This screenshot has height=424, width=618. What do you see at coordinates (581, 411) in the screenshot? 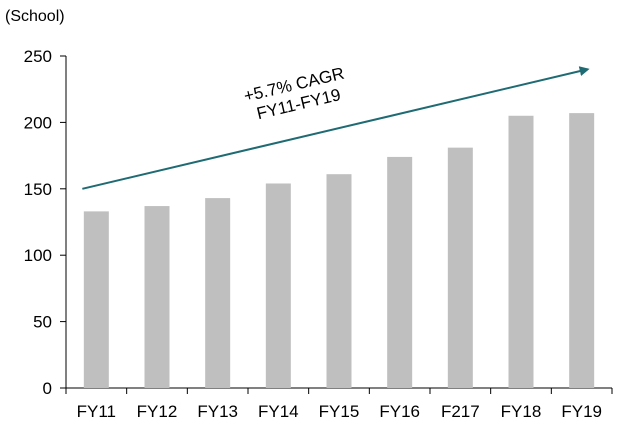
I see `x-tick-label: FY19` at bounding box center [581, 411].